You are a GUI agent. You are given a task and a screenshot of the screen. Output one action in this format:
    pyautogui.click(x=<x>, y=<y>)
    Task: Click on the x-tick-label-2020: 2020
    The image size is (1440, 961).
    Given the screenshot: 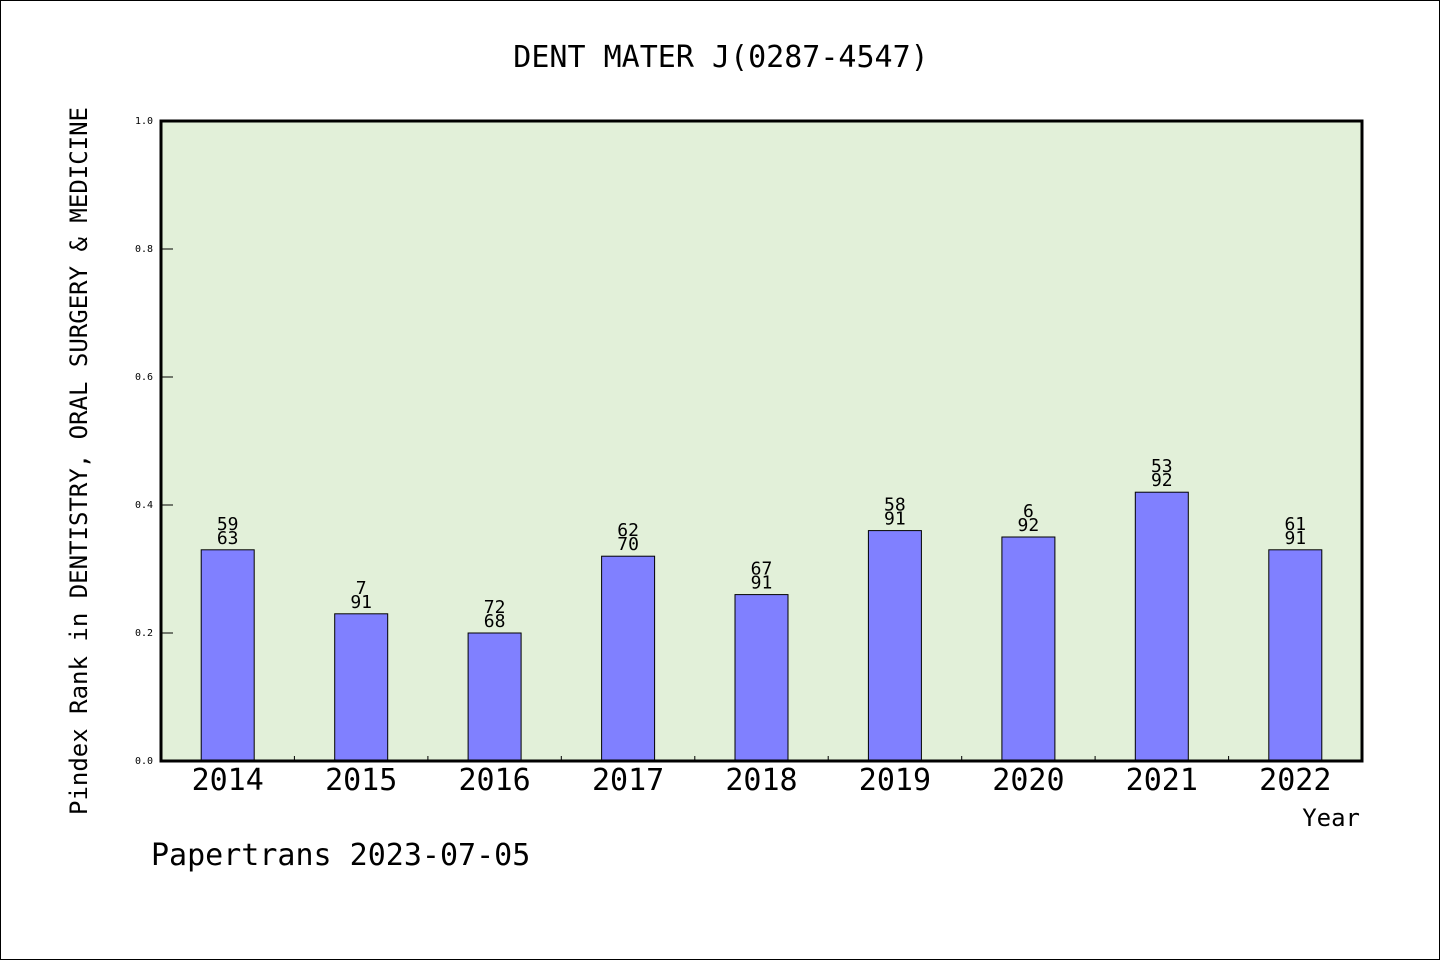 What is the action you would take?
    pyautogui.click(x=1028, y=780)
    